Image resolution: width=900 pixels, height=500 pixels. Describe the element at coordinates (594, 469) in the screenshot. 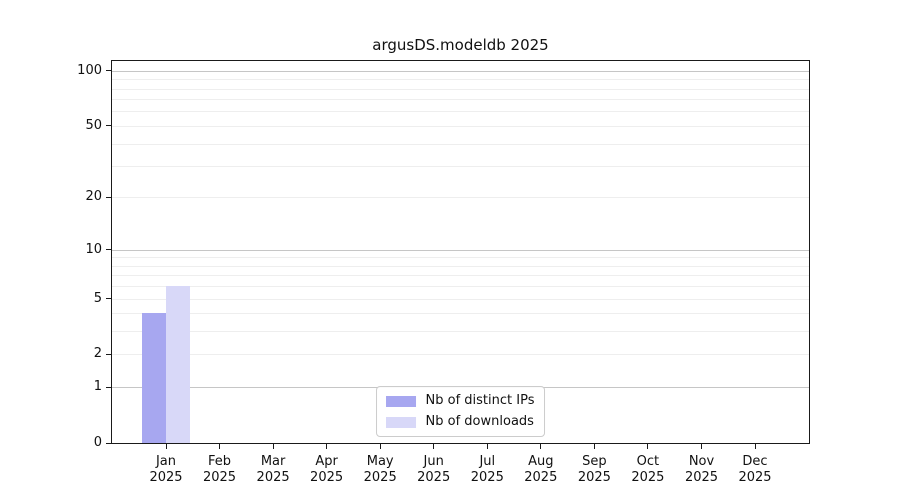

I see `x-tick-label: Sep 2025` at that location.